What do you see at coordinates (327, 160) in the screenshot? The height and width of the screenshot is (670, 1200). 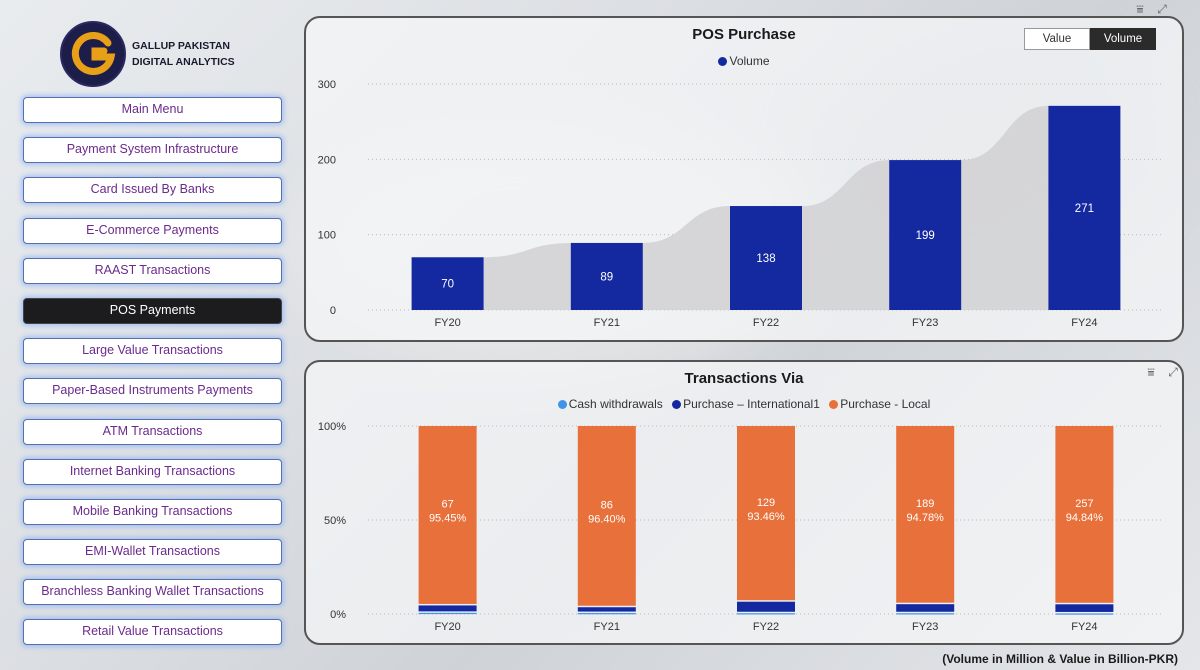 I see `y-tick-label: 200` at bounding box center [327, 160].